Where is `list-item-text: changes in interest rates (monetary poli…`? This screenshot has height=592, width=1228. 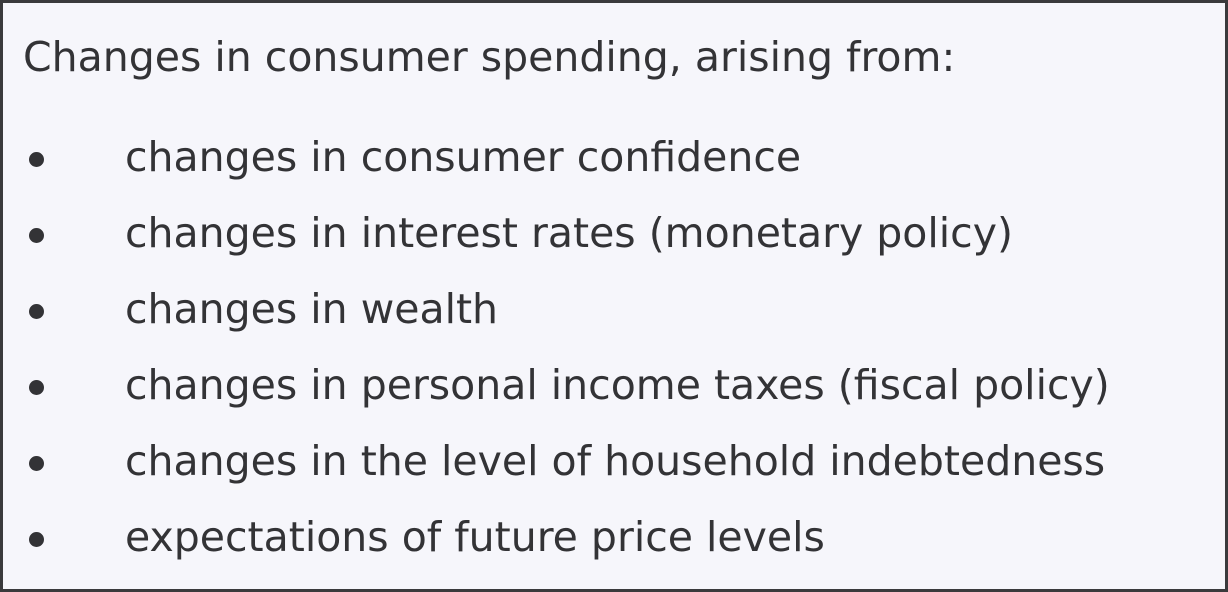
list-item-text: changes in interest rates (monetary poli… is located at coordinates (569, 233).